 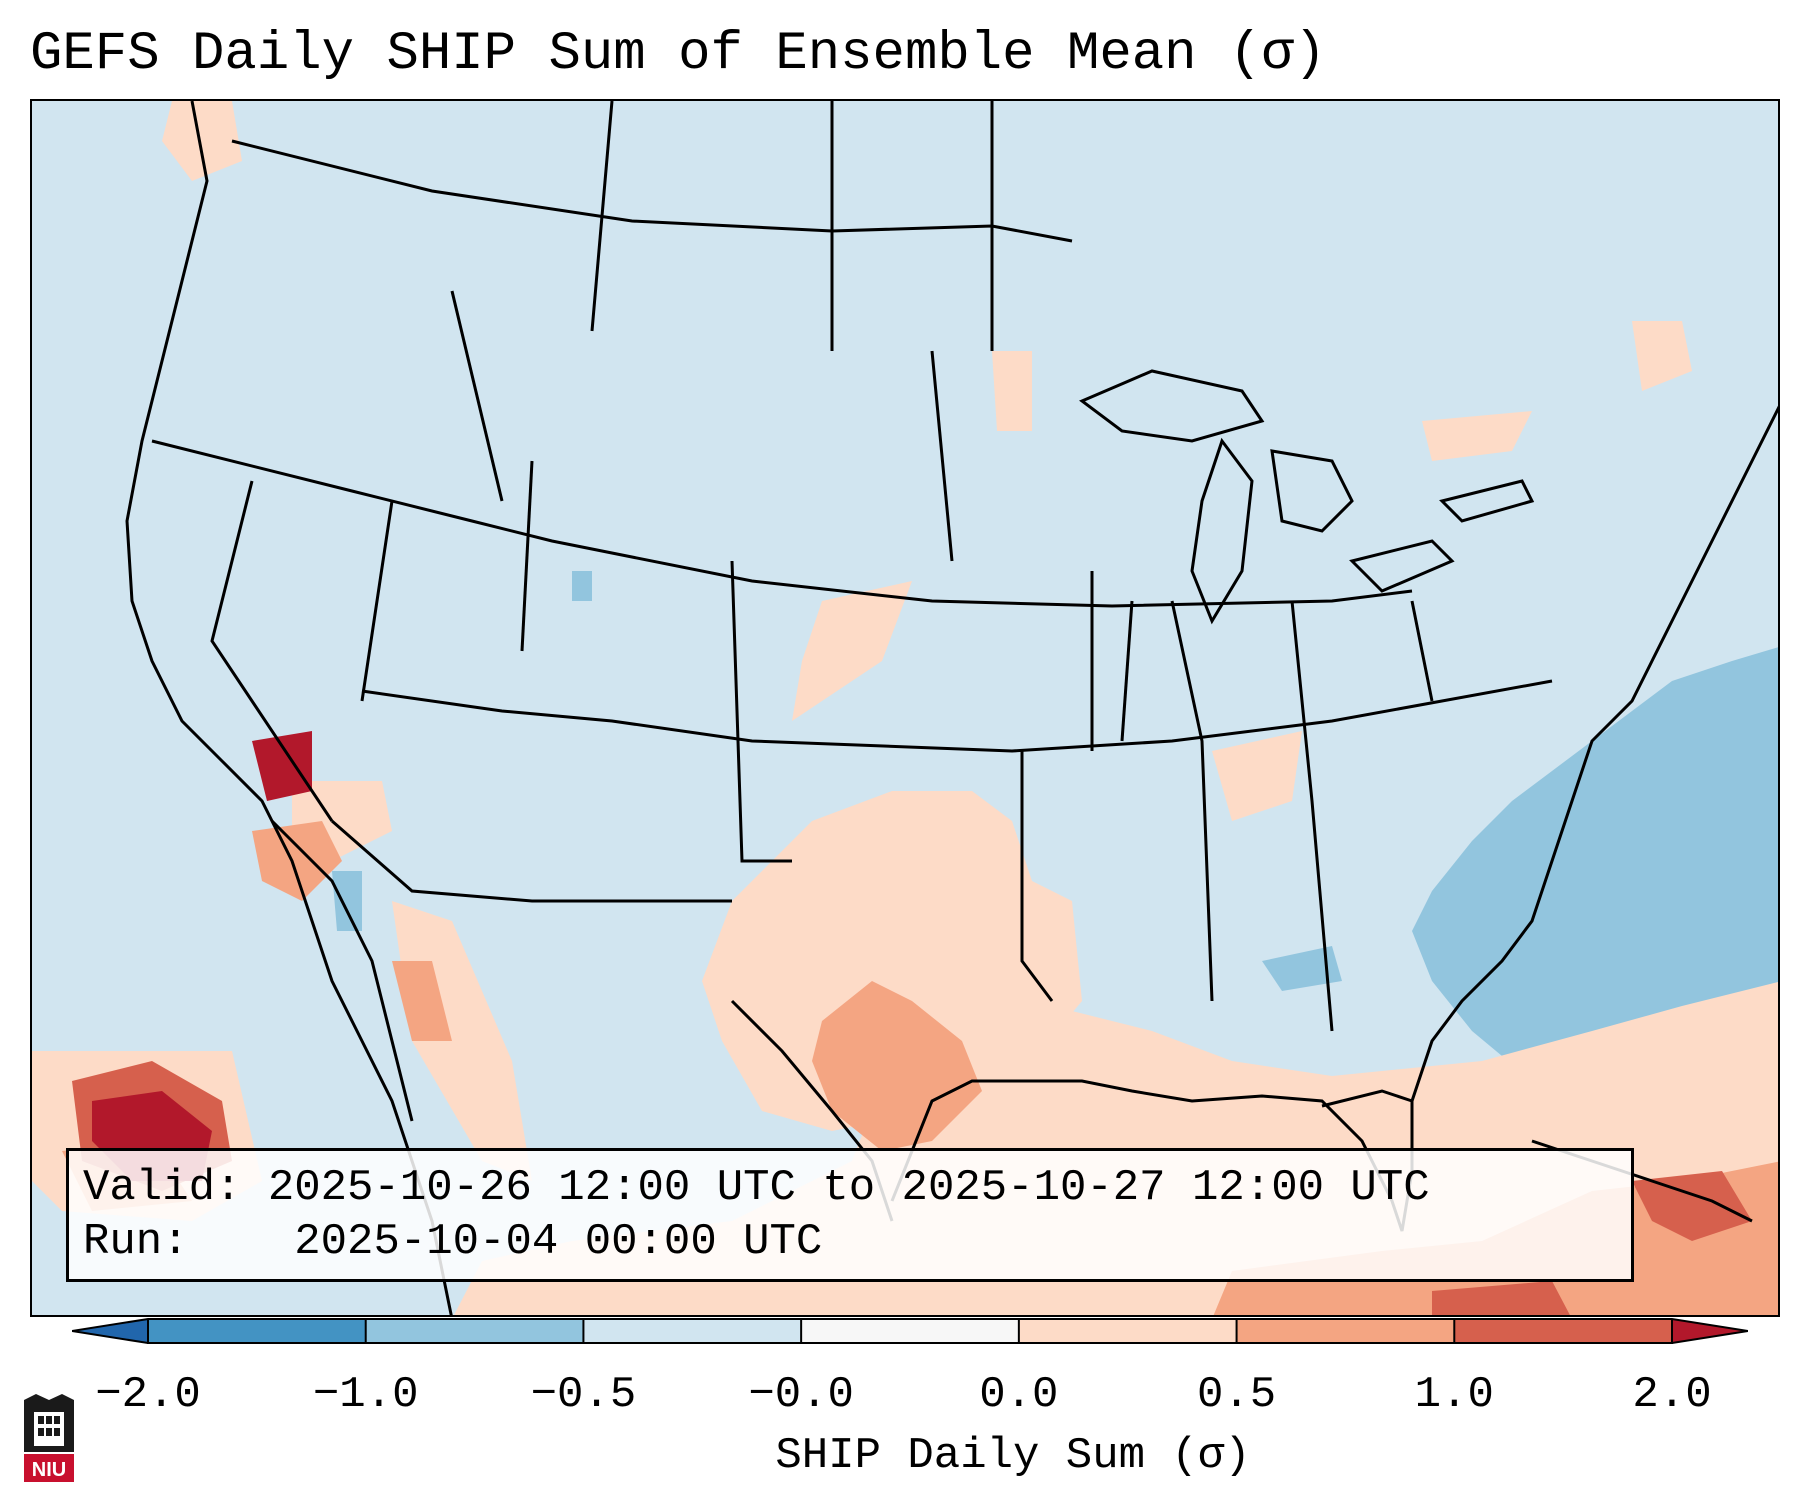 What do you see at coordinates (558, 1242) in the screenshot?
I see `run-value: 2025-10-04 00:00 UTC` at bounding box center [558, 1242].